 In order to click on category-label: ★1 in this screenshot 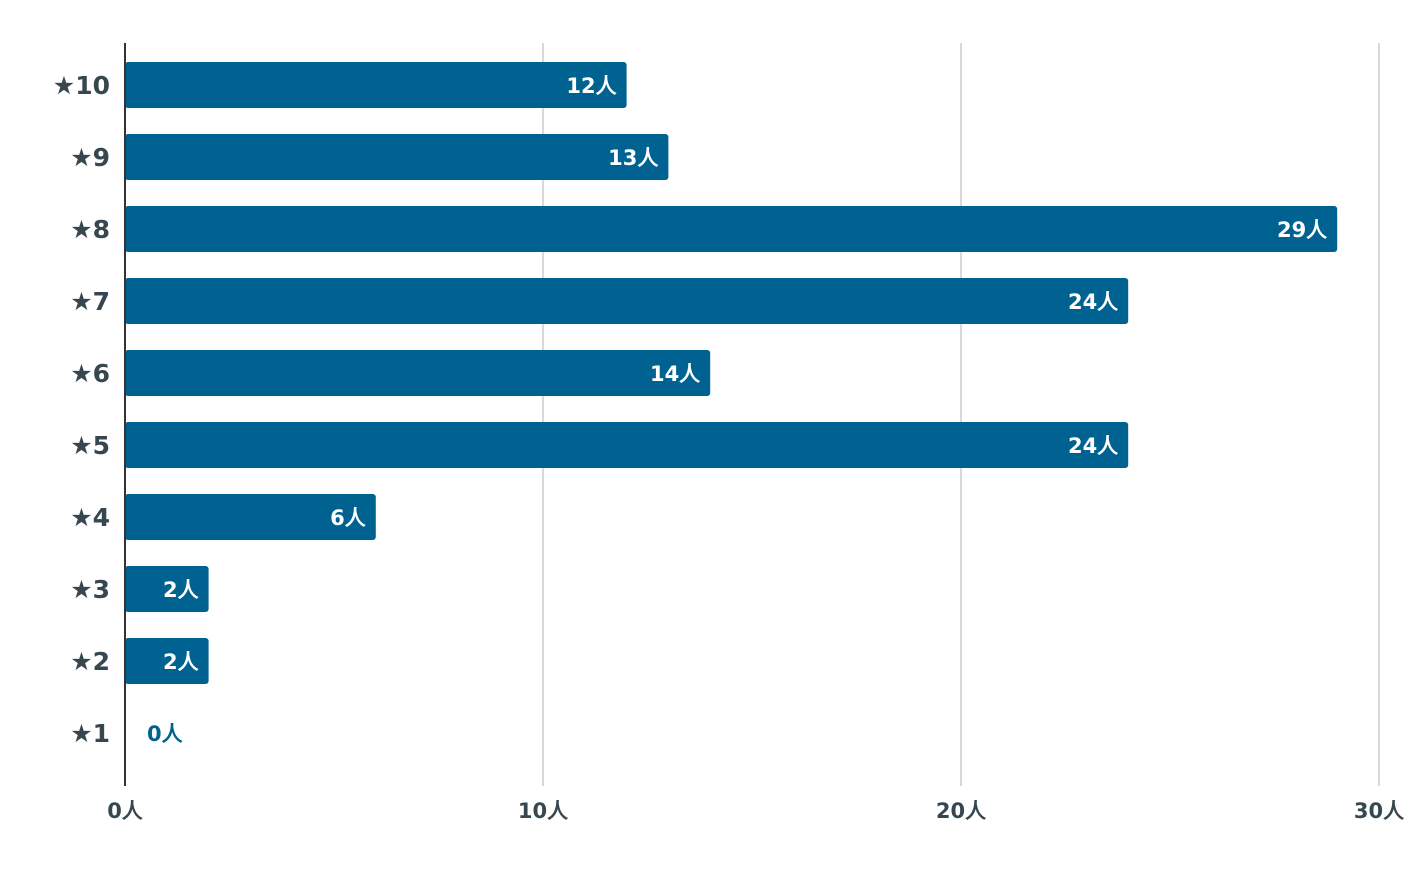, I will do `click(90, 733)`.